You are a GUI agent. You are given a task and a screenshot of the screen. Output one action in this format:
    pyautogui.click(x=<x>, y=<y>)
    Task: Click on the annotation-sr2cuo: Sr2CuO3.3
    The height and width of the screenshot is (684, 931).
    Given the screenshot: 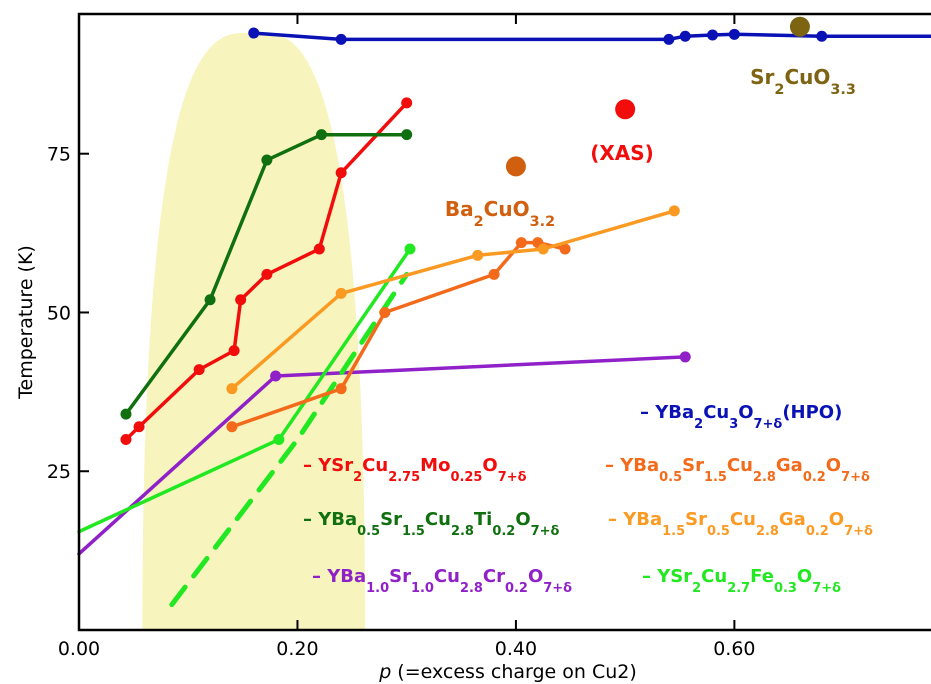 What is the action you would take?
    pyautogui.click(x=803, y=81)
    